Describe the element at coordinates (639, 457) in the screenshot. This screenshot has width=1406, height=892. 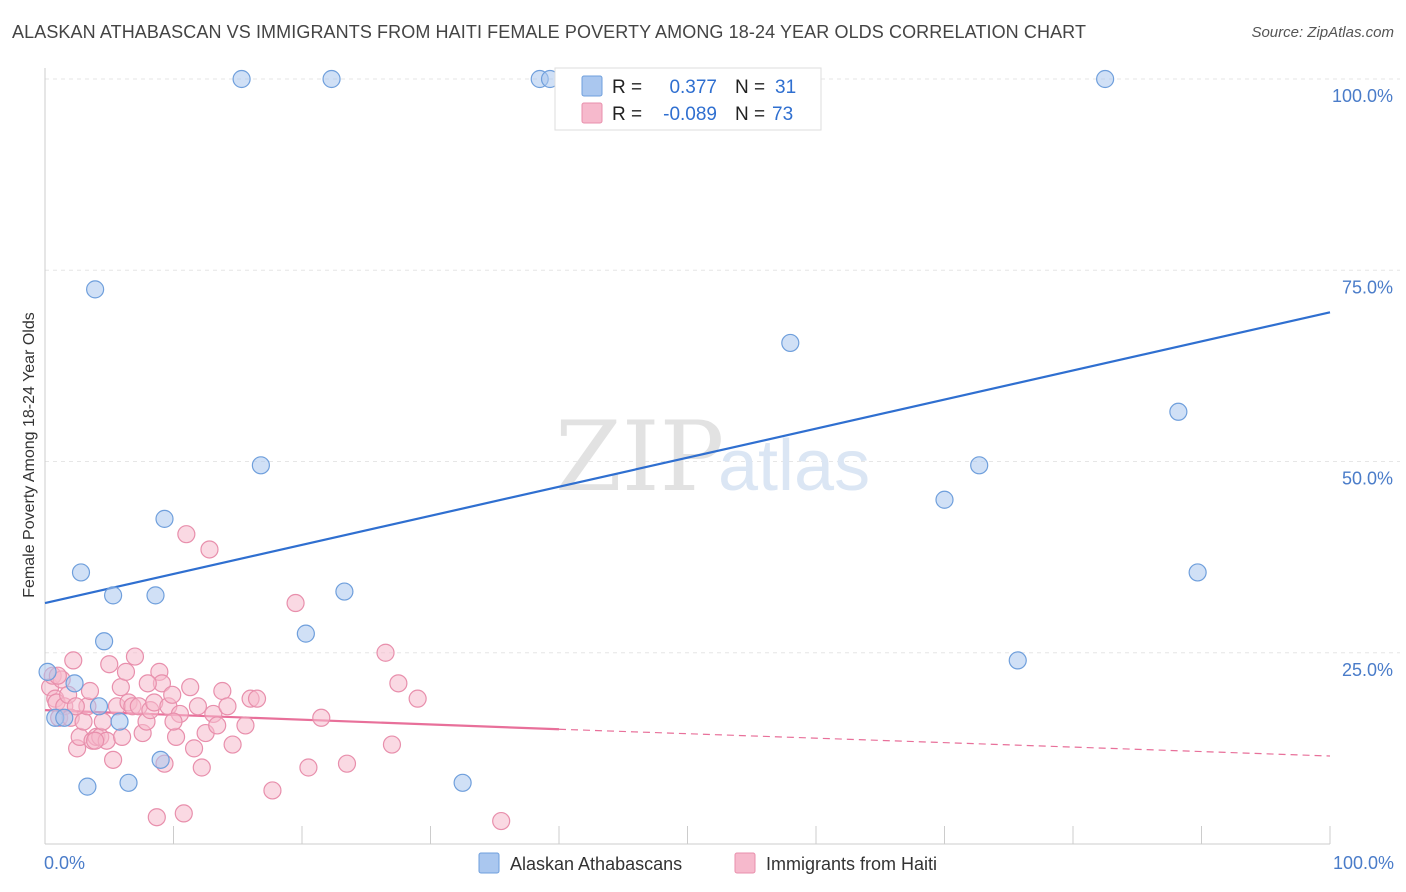
I see `watermark-zip: ZIP` at that location.